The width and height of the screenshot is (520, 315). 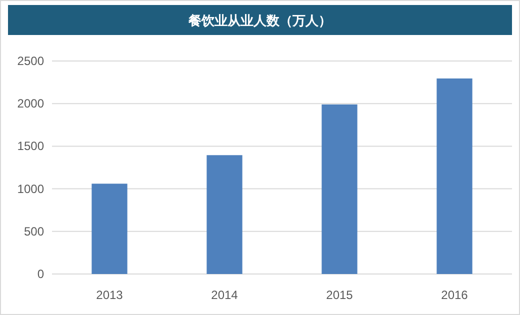 I want to click on chart-title: 餐饮业从业人数（万人）, so click(x=260, y=20).